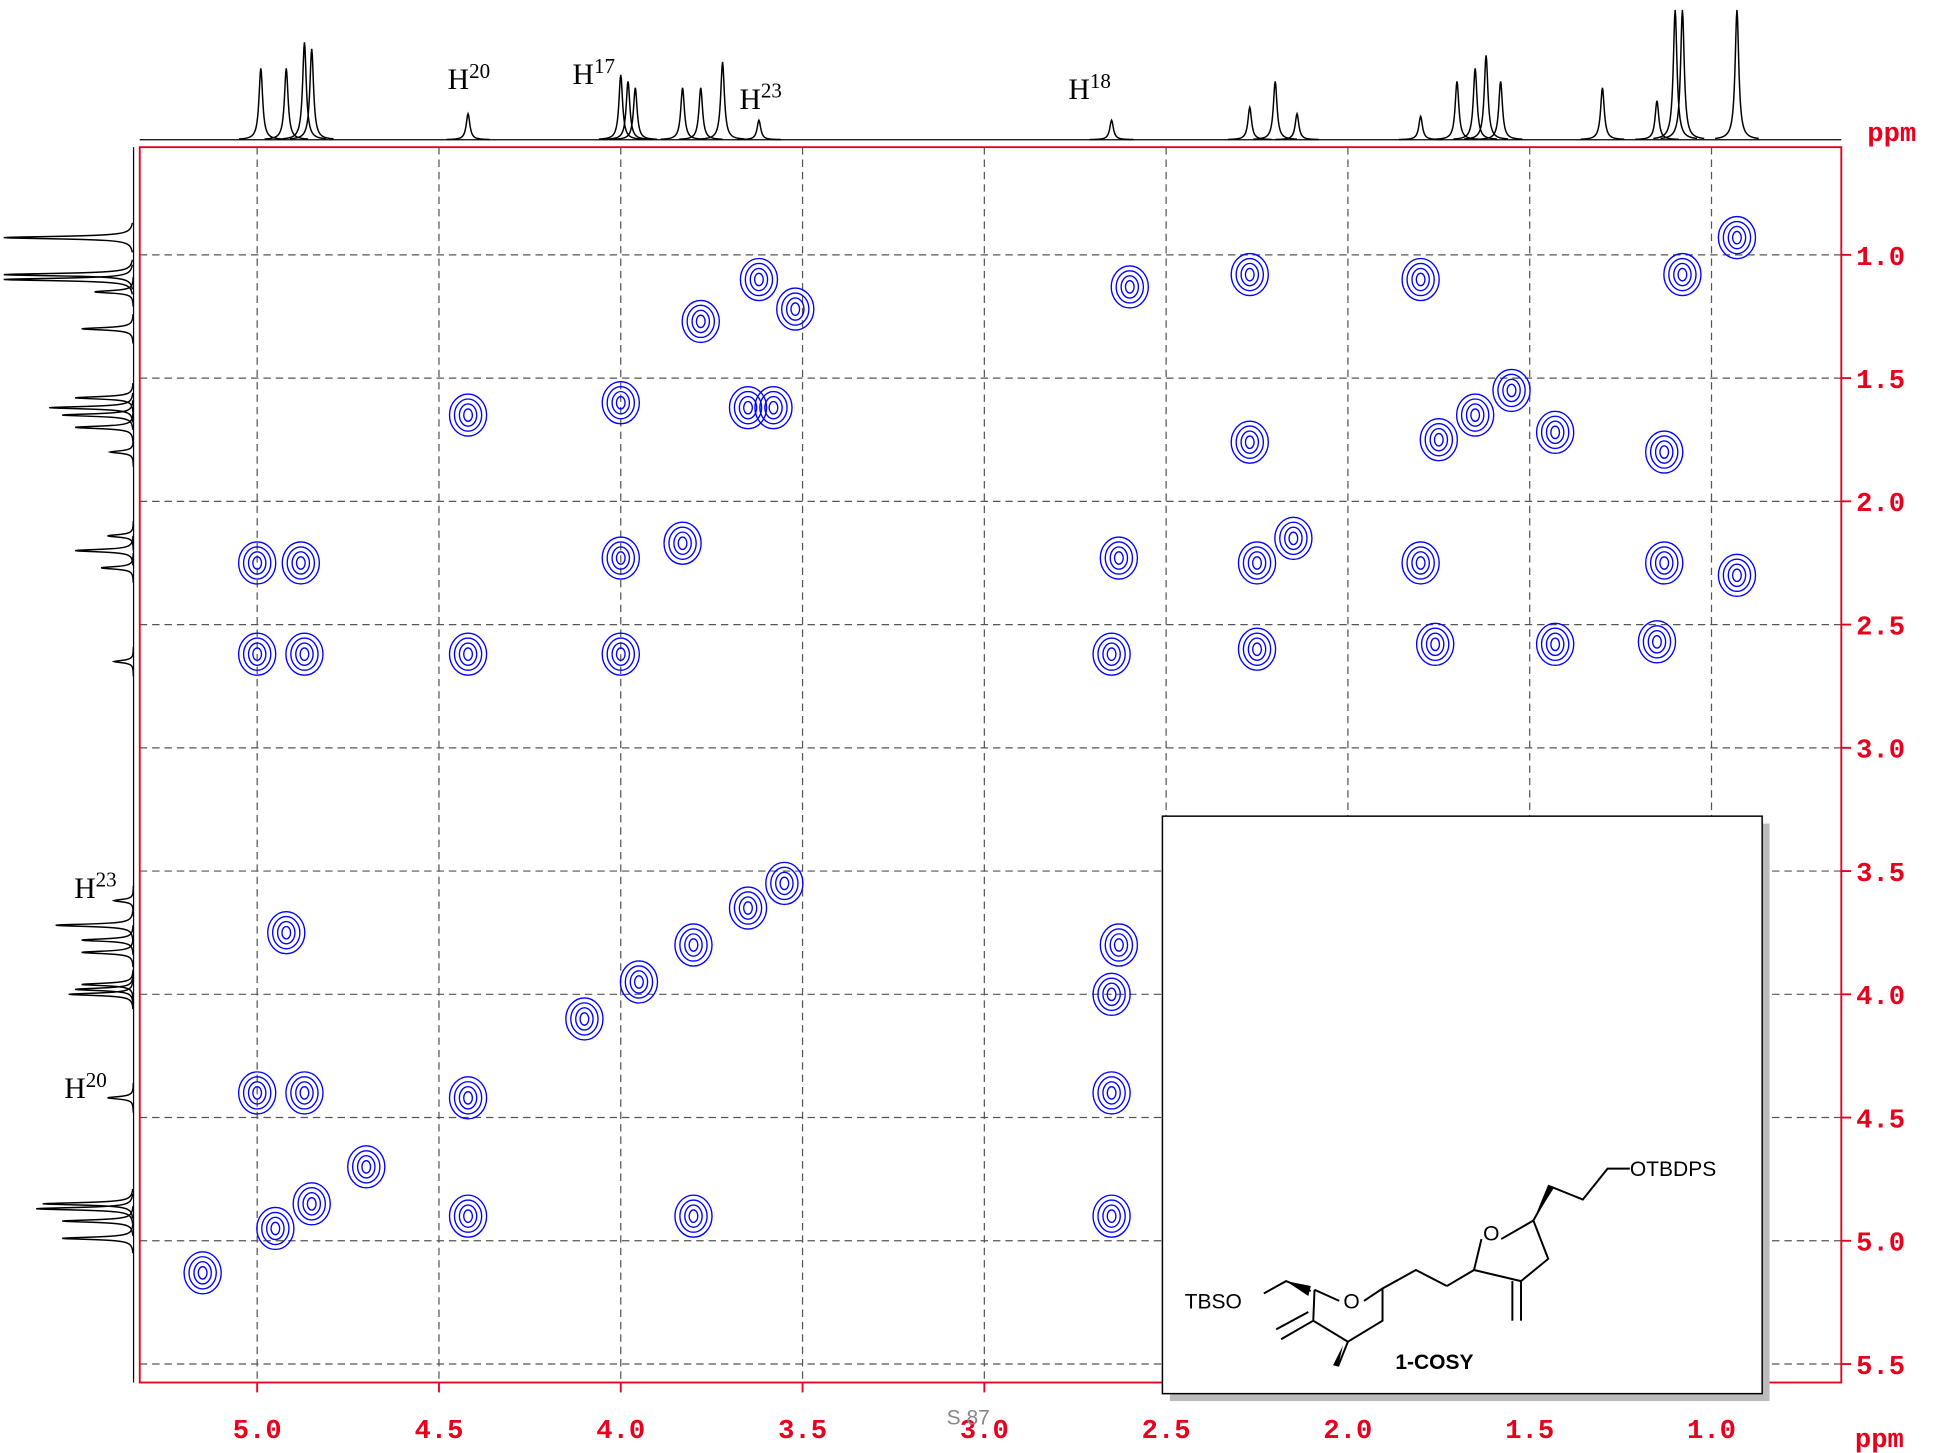 The height and width of the screenshot is (1453, 1939). I want to click on y-tick-label: 1.0, so click(1880, 258).